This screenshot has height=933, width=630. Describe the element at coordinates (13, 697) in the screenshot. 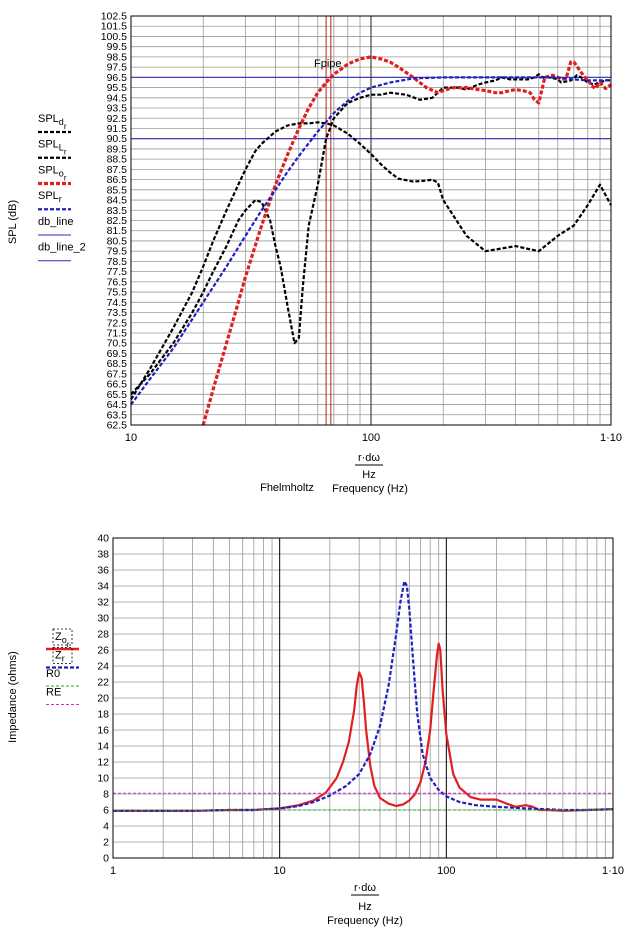

I see `impedance-y-axis-title: Impedance (ohms)` at that location.